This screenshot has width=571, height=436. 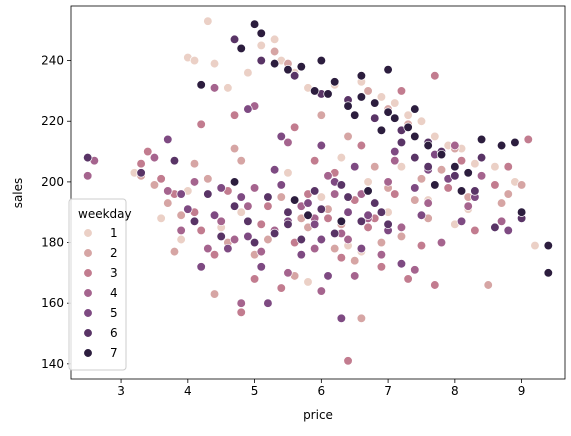 What do you see at coordinates (455, 391) in the screenshot?
I see `x-tick-label-5: 8` at bounding box center [455, 391].